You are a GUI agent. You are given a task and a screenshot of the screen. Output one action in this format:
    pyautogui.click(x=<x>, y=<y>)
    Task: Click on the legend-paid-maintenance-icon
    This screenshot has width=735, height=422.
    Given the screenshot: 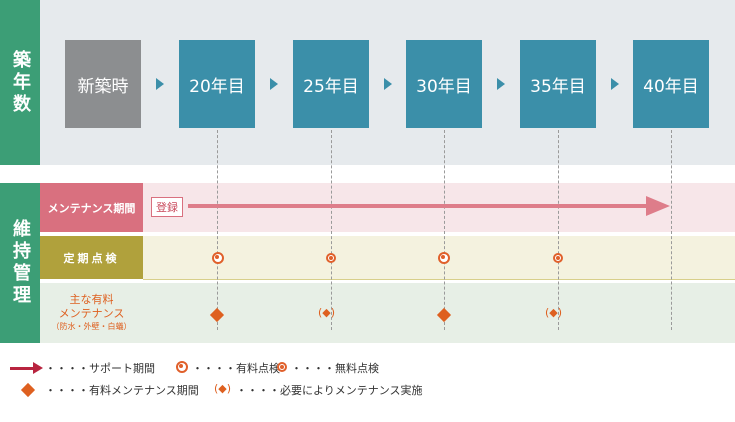 What is the action you would take?
    pyautogui.click(x=28, y=390)
    